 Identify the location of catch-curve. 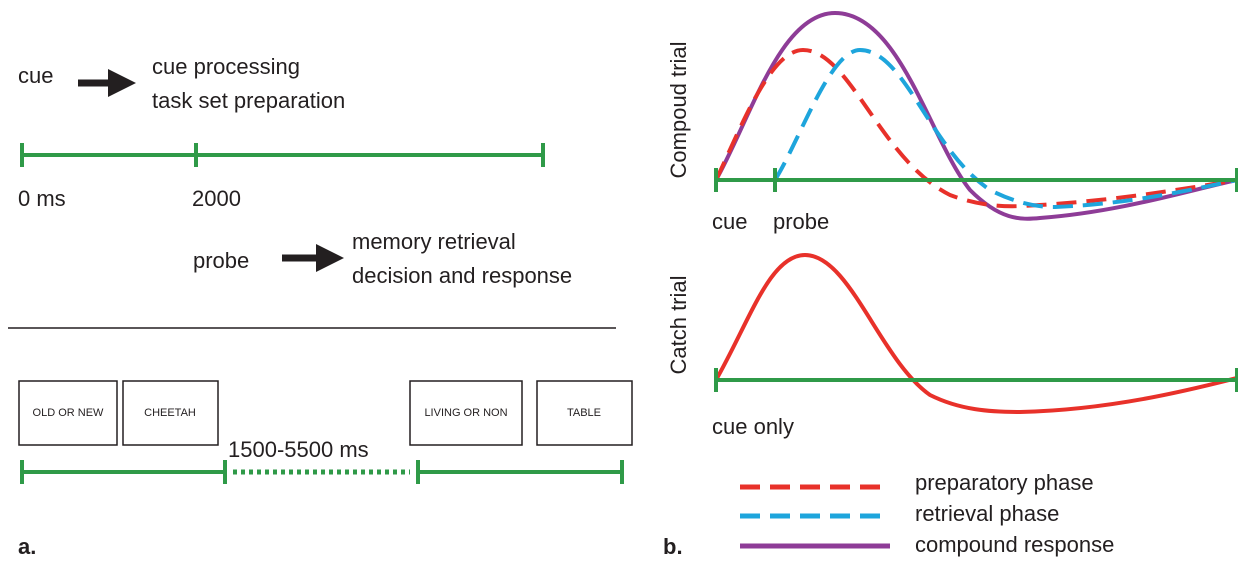
(976, 333).